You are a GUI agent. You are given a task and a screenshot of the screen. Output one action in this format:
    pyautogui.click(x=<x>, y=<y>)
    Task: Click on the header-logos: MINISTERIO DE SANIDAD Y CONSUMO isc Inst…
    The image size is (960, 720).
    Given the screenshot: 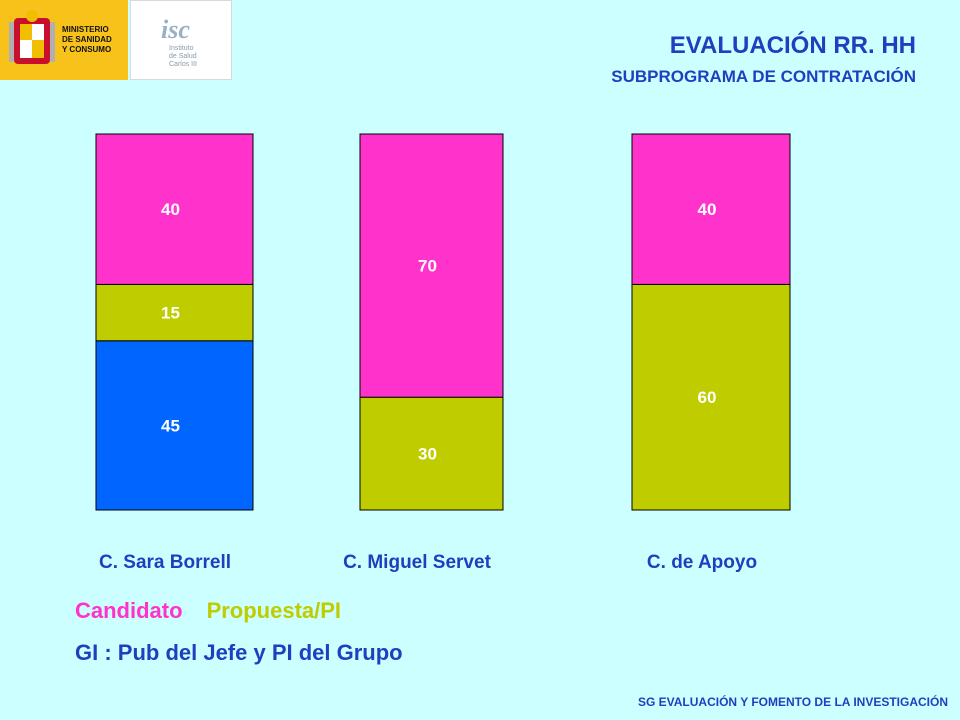 What is the action you would take?
    pyautogui.click(x=116, y=40)
    